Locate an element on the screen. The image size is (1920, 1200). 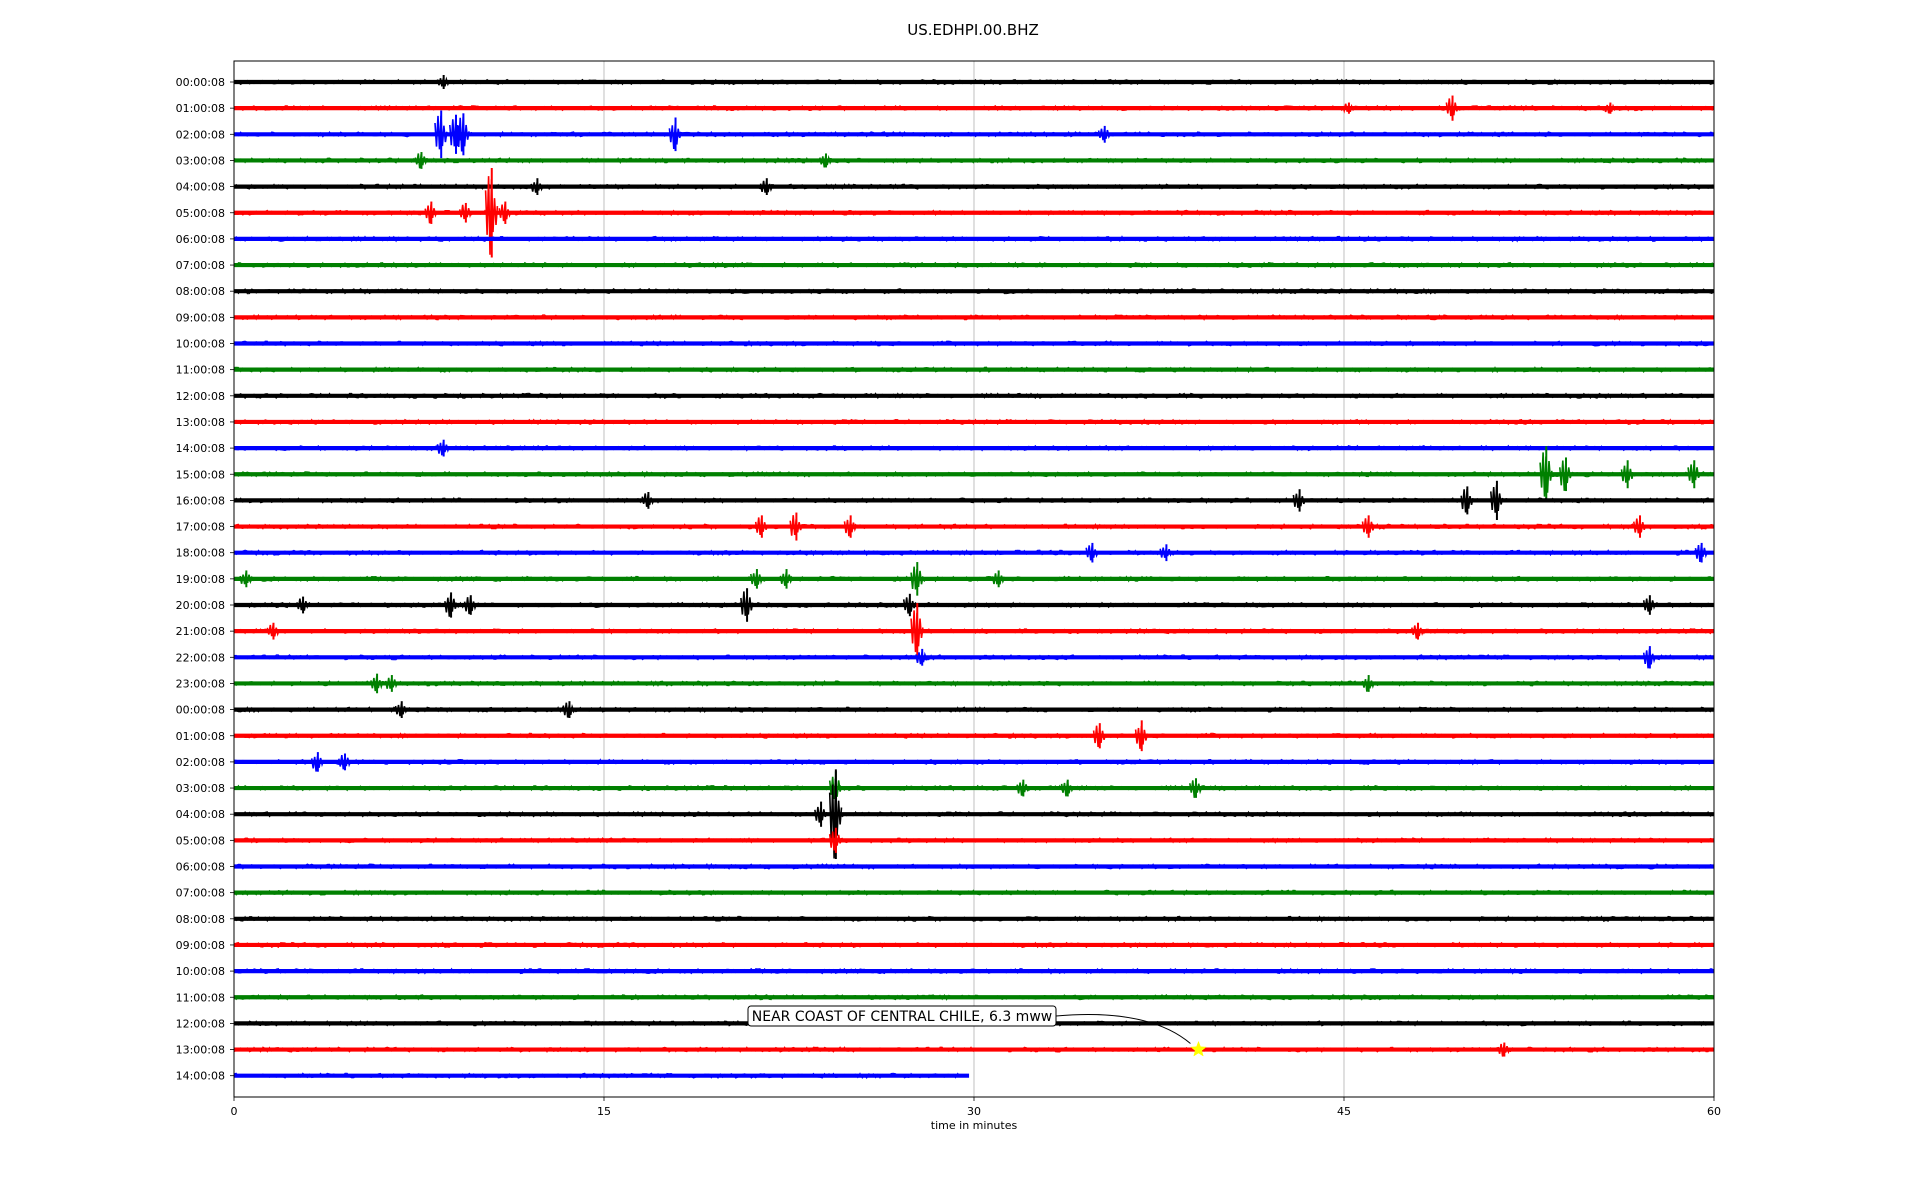
y-tick-label-37: 13:00:08 is located at coordinates (200, 1050).